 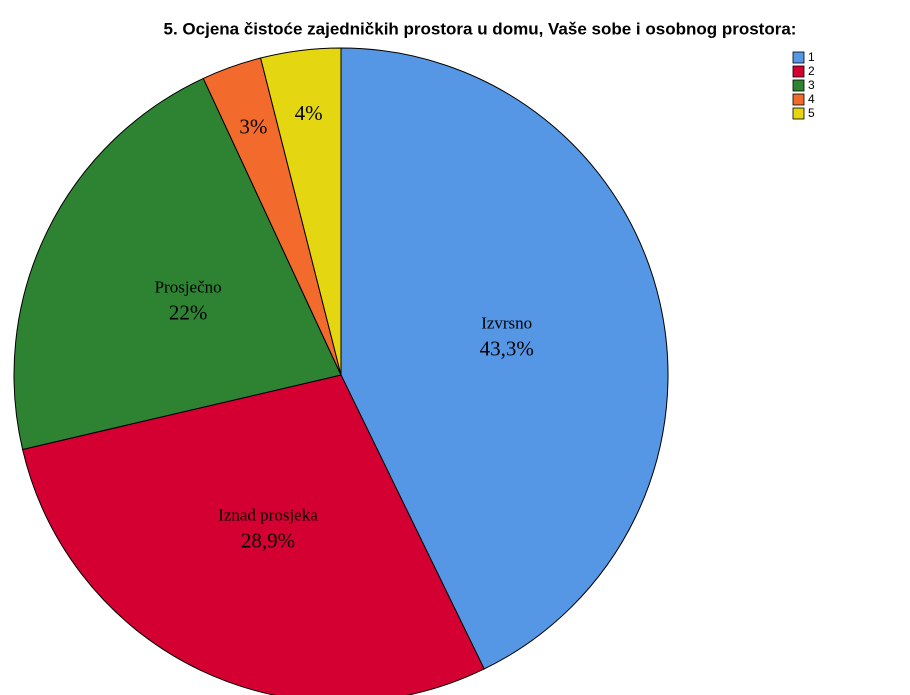 I want to click on value-label: 3%, so click(x=253, y=126).